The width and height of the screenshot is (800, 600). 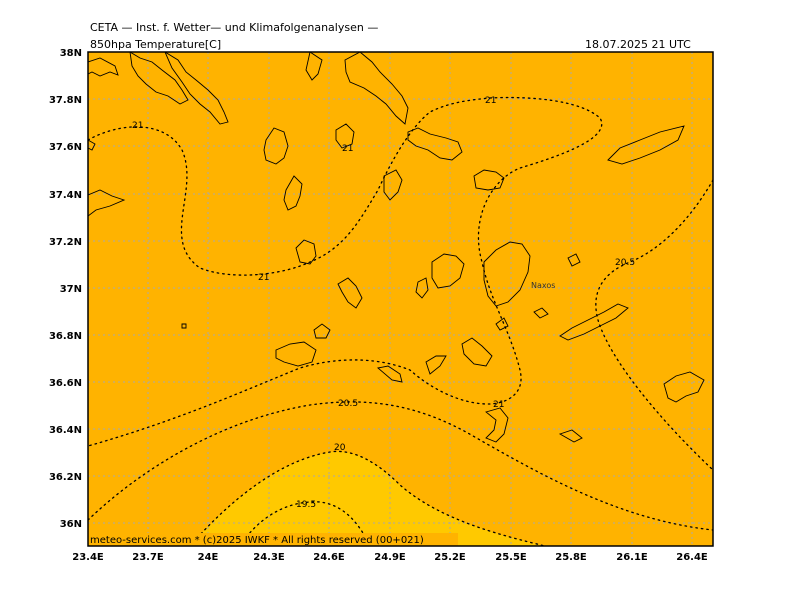 What do you see at coordinates (422, 288) in the screenshot?
I see `antiparos-outline` at bounding box center [422, 288].